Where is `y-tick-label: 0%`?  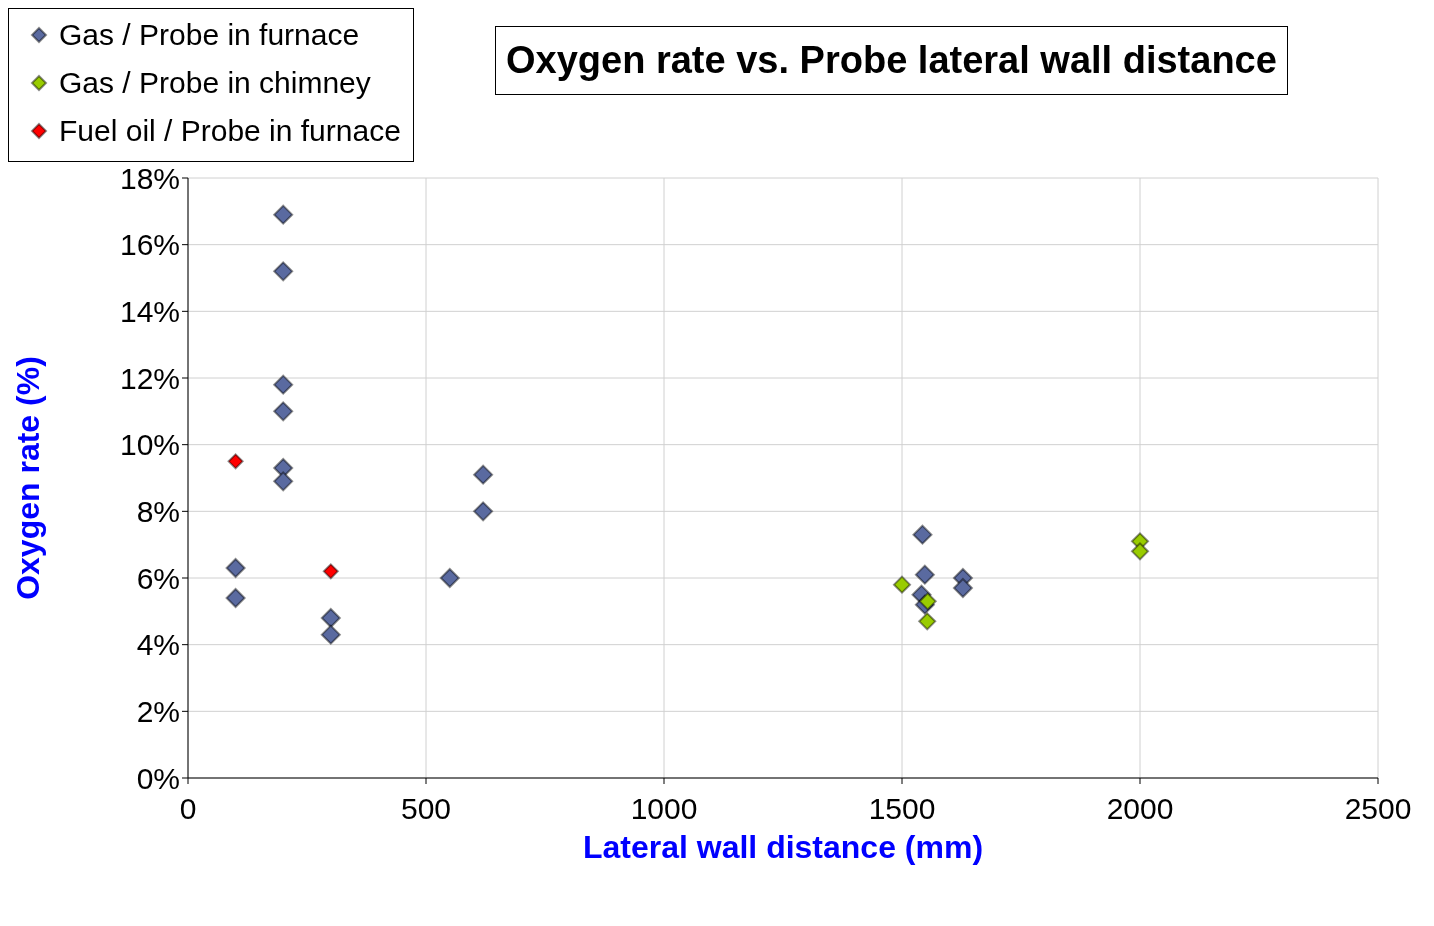
y-tick-label: 0% is located at coordinates (158, 778).